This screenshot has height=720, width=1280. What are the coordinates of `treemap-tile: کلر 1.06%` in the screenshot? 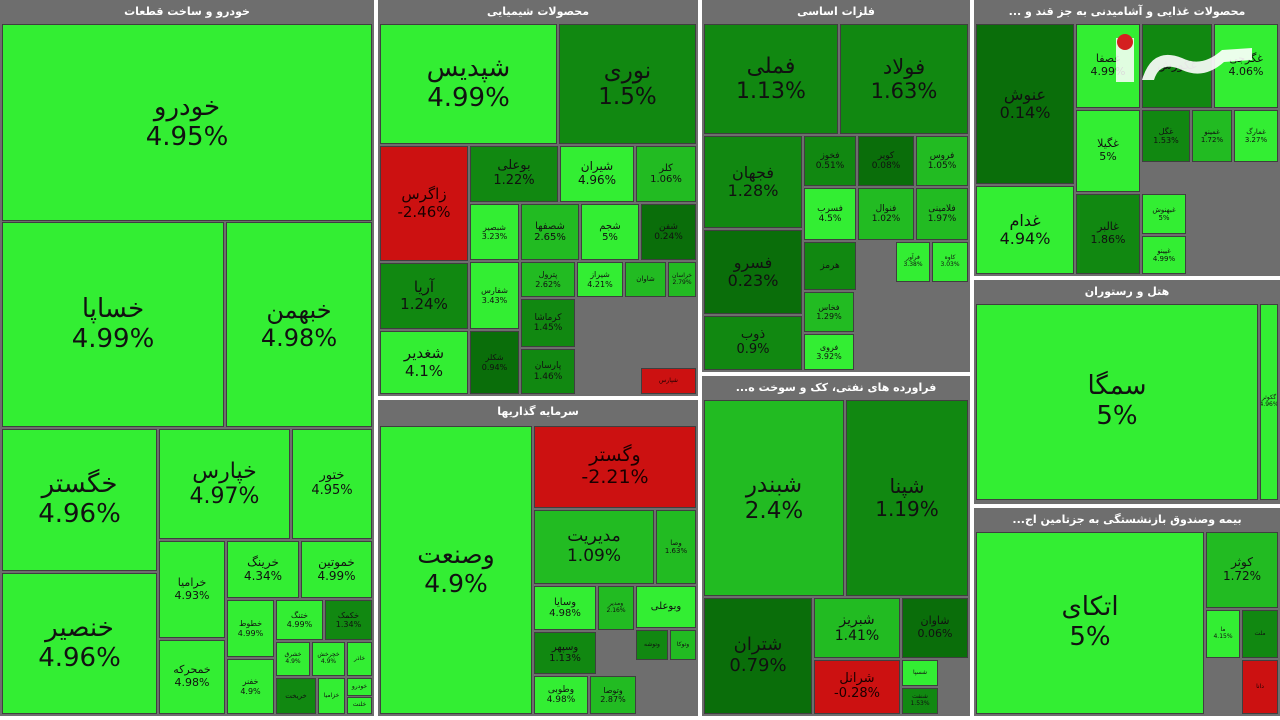 It's located at (666, 174).